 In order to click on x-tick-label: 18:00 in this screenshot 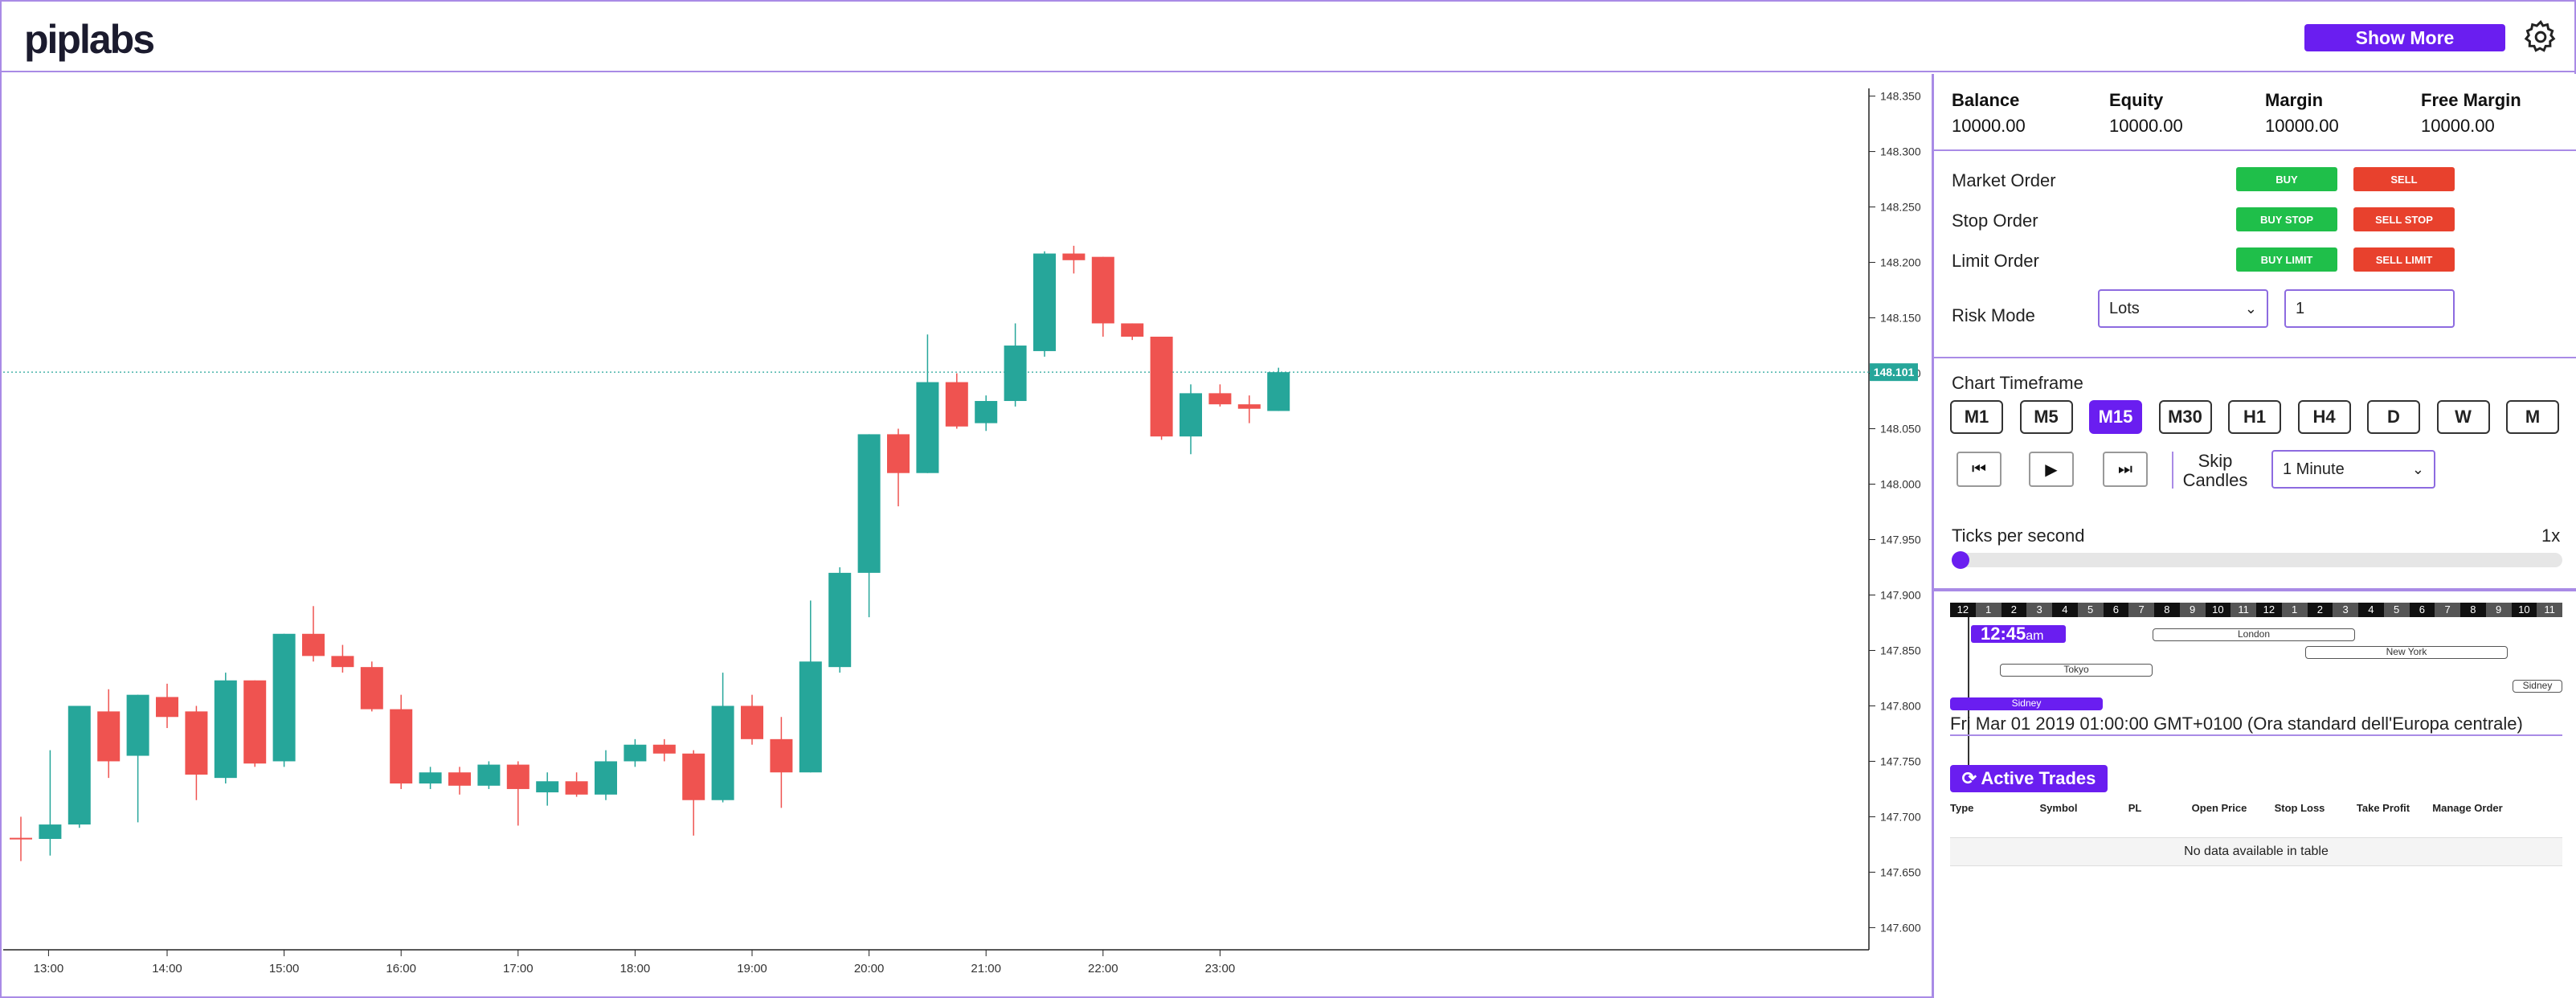, I will do `click(635, 969)`.